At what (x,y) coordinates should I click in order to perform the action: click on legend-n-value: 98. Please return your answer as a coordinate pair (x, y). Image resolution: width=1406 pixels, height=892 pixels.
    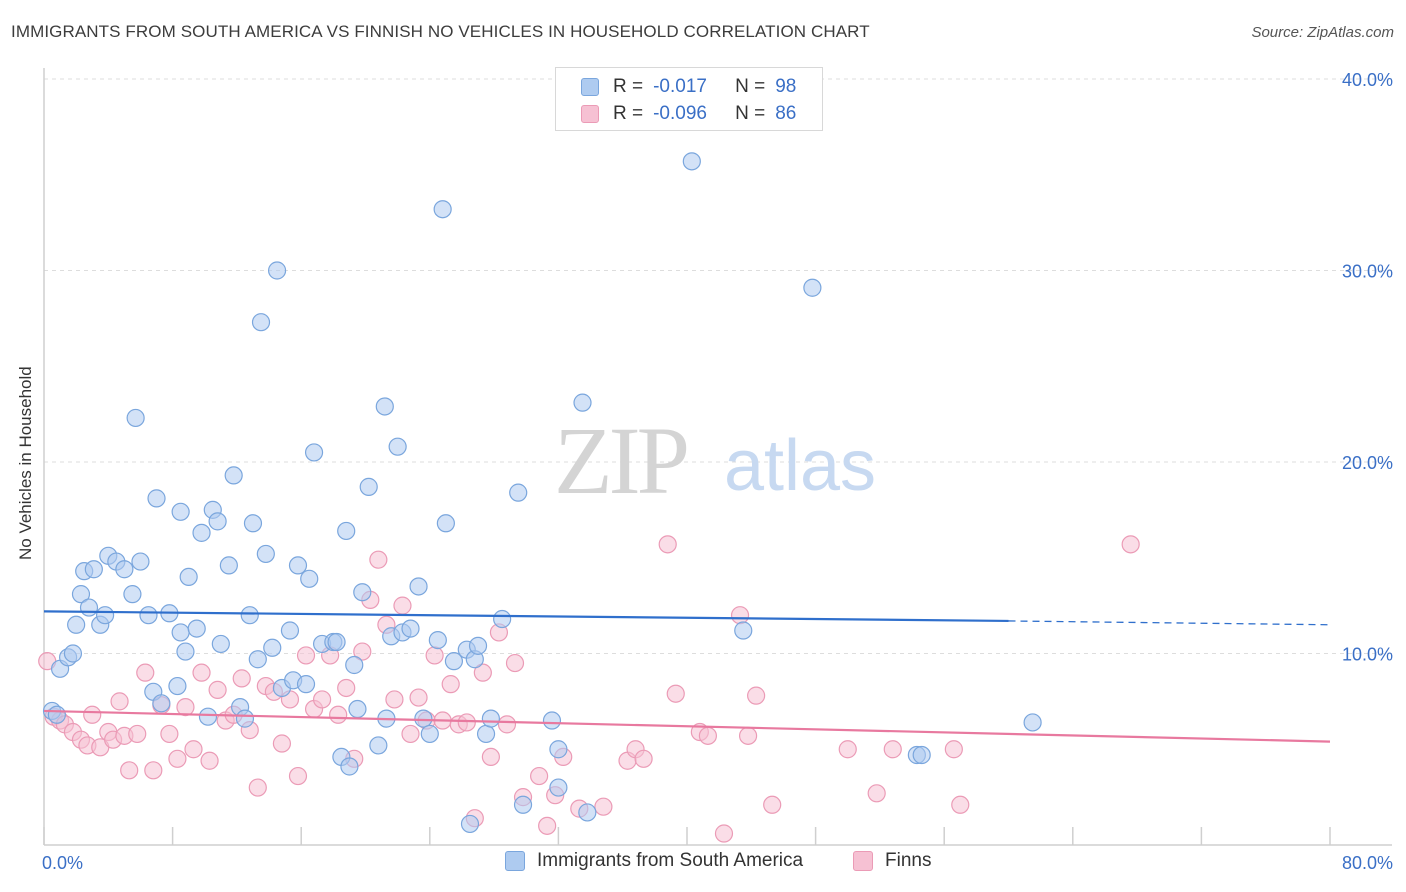
    Looking at the image, I should click on (786, 86).